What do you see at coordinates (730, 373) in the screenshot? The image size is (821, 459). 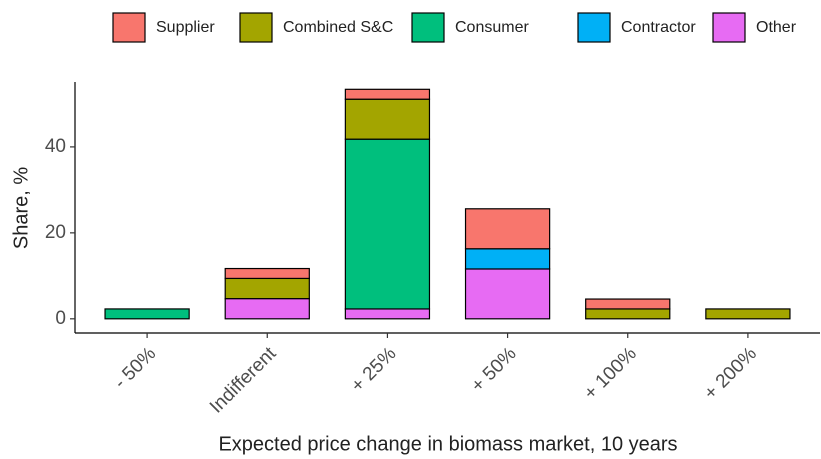 I see `x-tick-label: + 200%` at bounding box center [730, 373].